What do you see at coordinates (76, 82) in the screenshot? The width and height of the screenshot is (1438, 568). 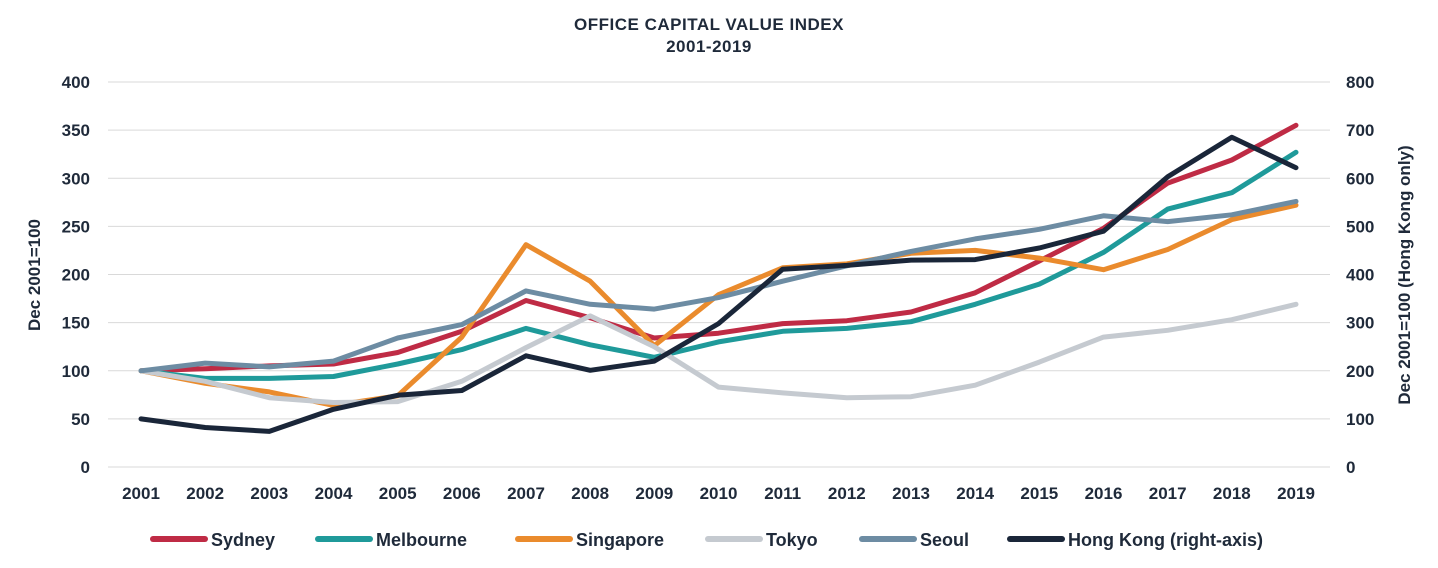 I see `left-tick-label: 400` at bounding box center [76, 82].